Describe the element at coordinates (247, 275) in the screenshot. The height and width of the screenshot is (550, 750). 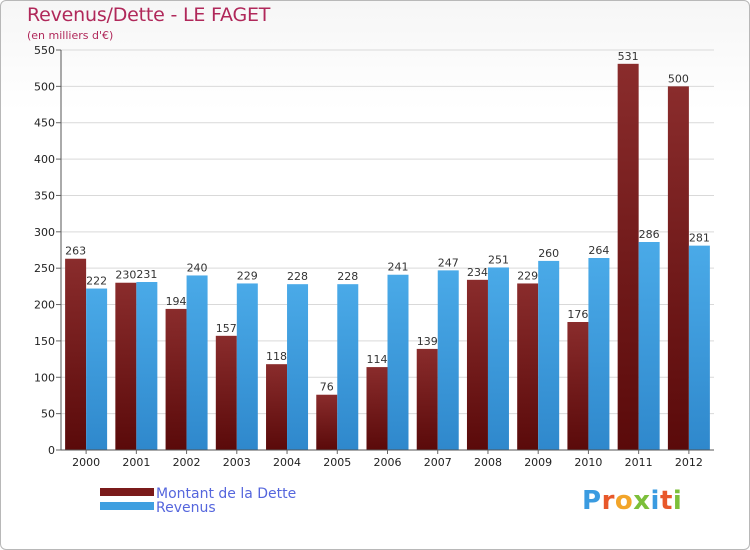
I see `data-label-revenue-2003: 229` at that location.